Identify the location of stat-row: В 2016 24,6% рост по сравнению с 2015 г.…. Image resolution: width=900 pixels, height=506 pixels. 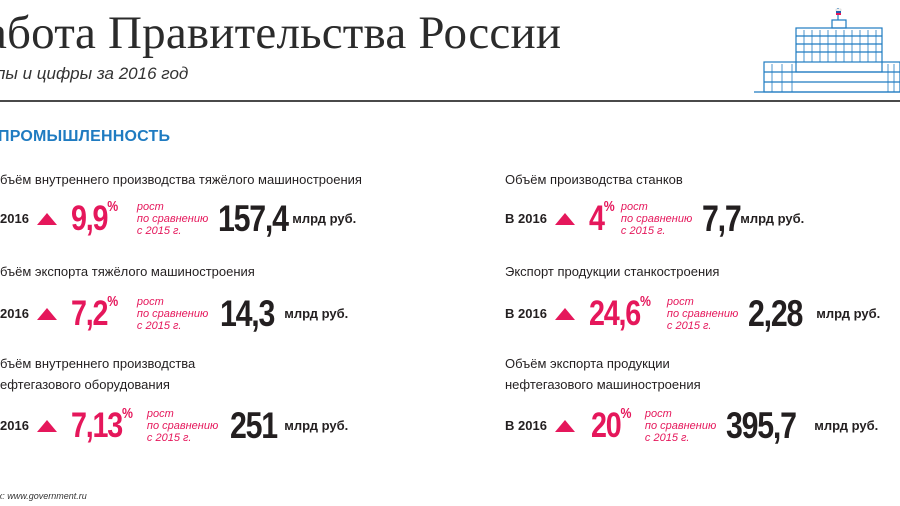
(693, 313).